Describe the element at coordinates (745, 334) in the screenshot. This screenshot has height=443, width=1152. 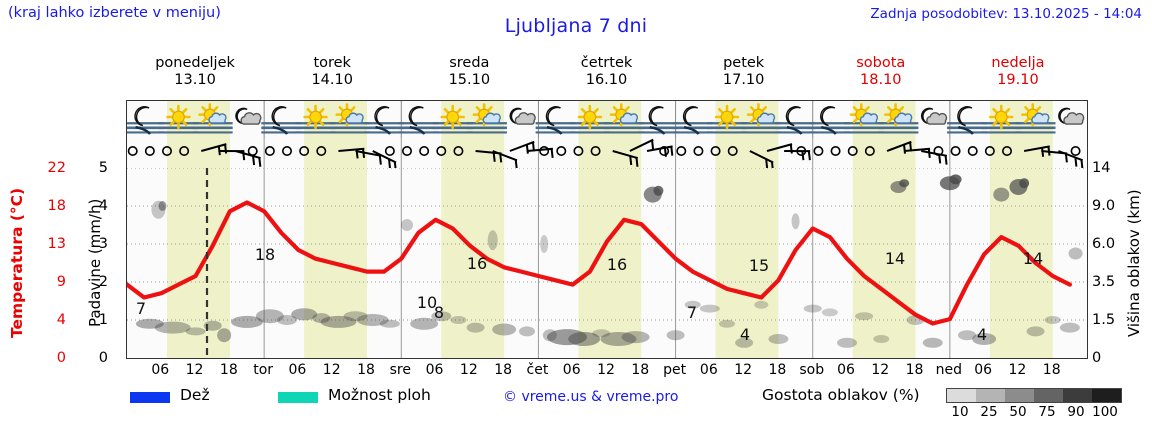
I see `temperature-value-label: 4` at that location.